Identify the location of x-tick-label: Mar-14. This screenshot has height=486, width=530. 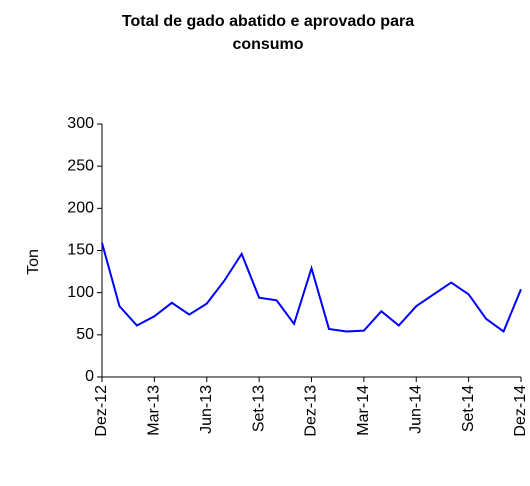
(363, 410).